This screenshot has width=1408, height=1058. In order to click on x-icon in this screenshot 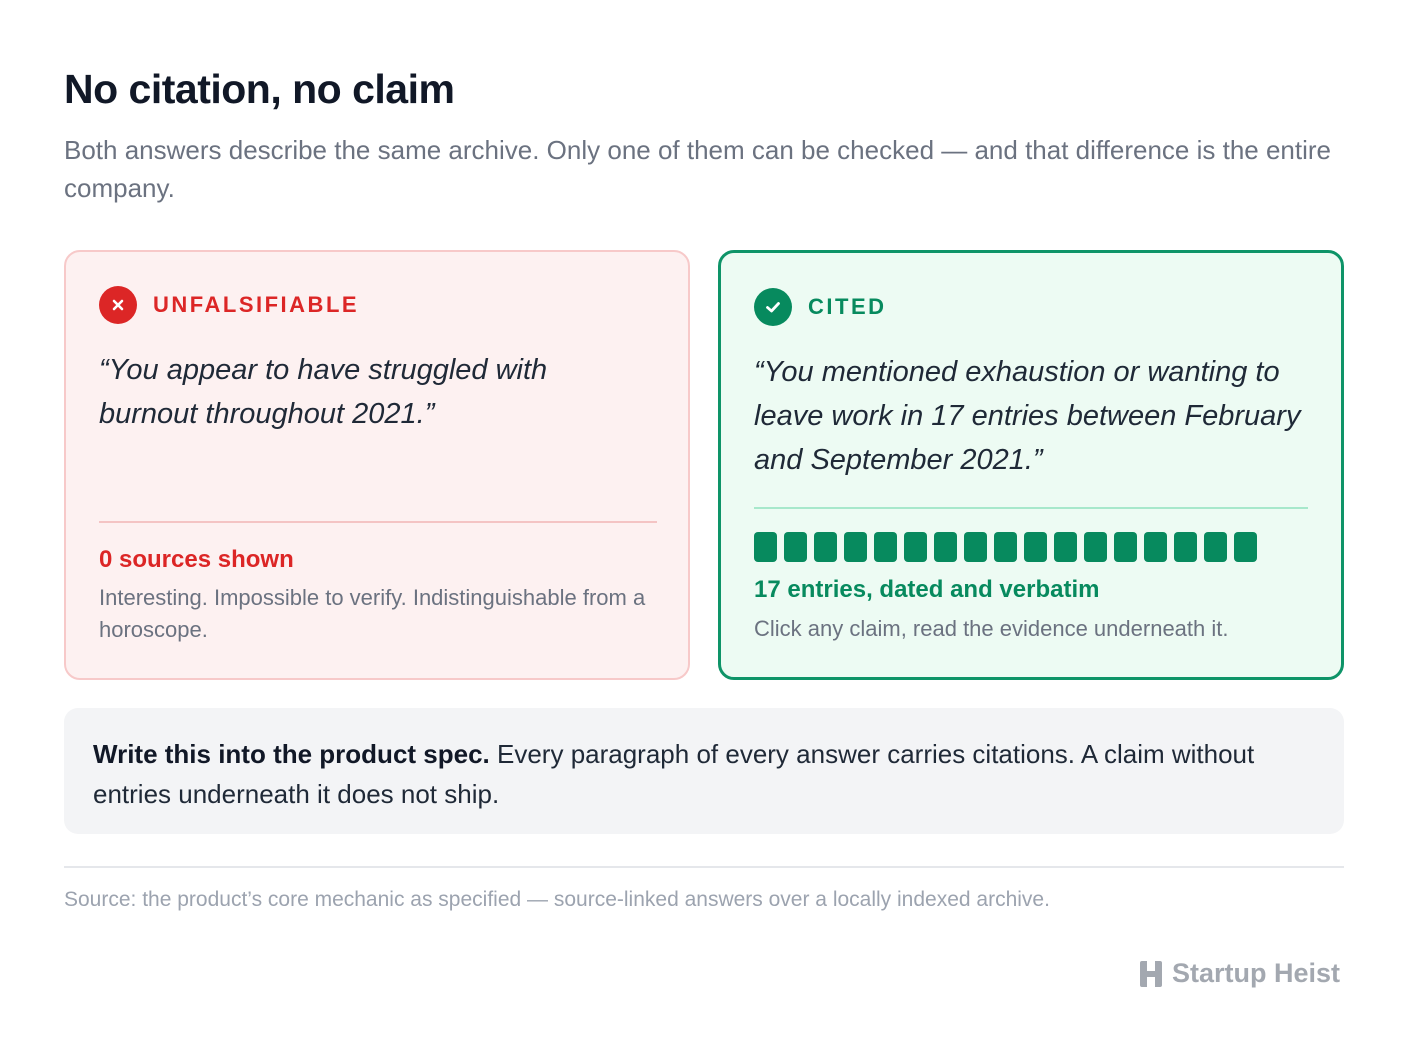, I will do `click(118, 305)`.